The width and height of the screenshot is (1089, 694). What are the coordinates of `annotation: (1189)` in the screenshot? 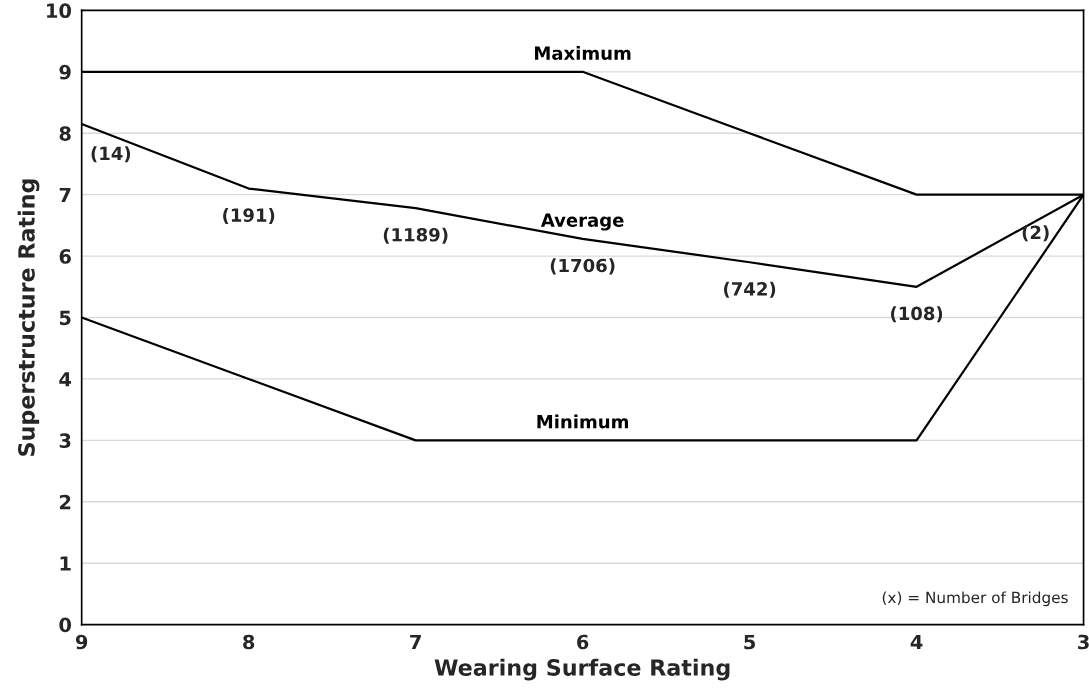 It's located at (415, 235).